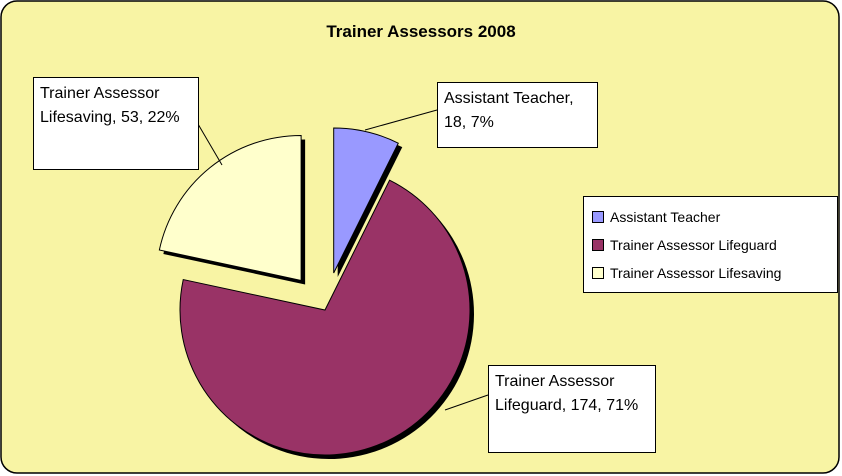  I want to click on legend-label: Trainer Assessor Lifeguard, so click(693, 245).